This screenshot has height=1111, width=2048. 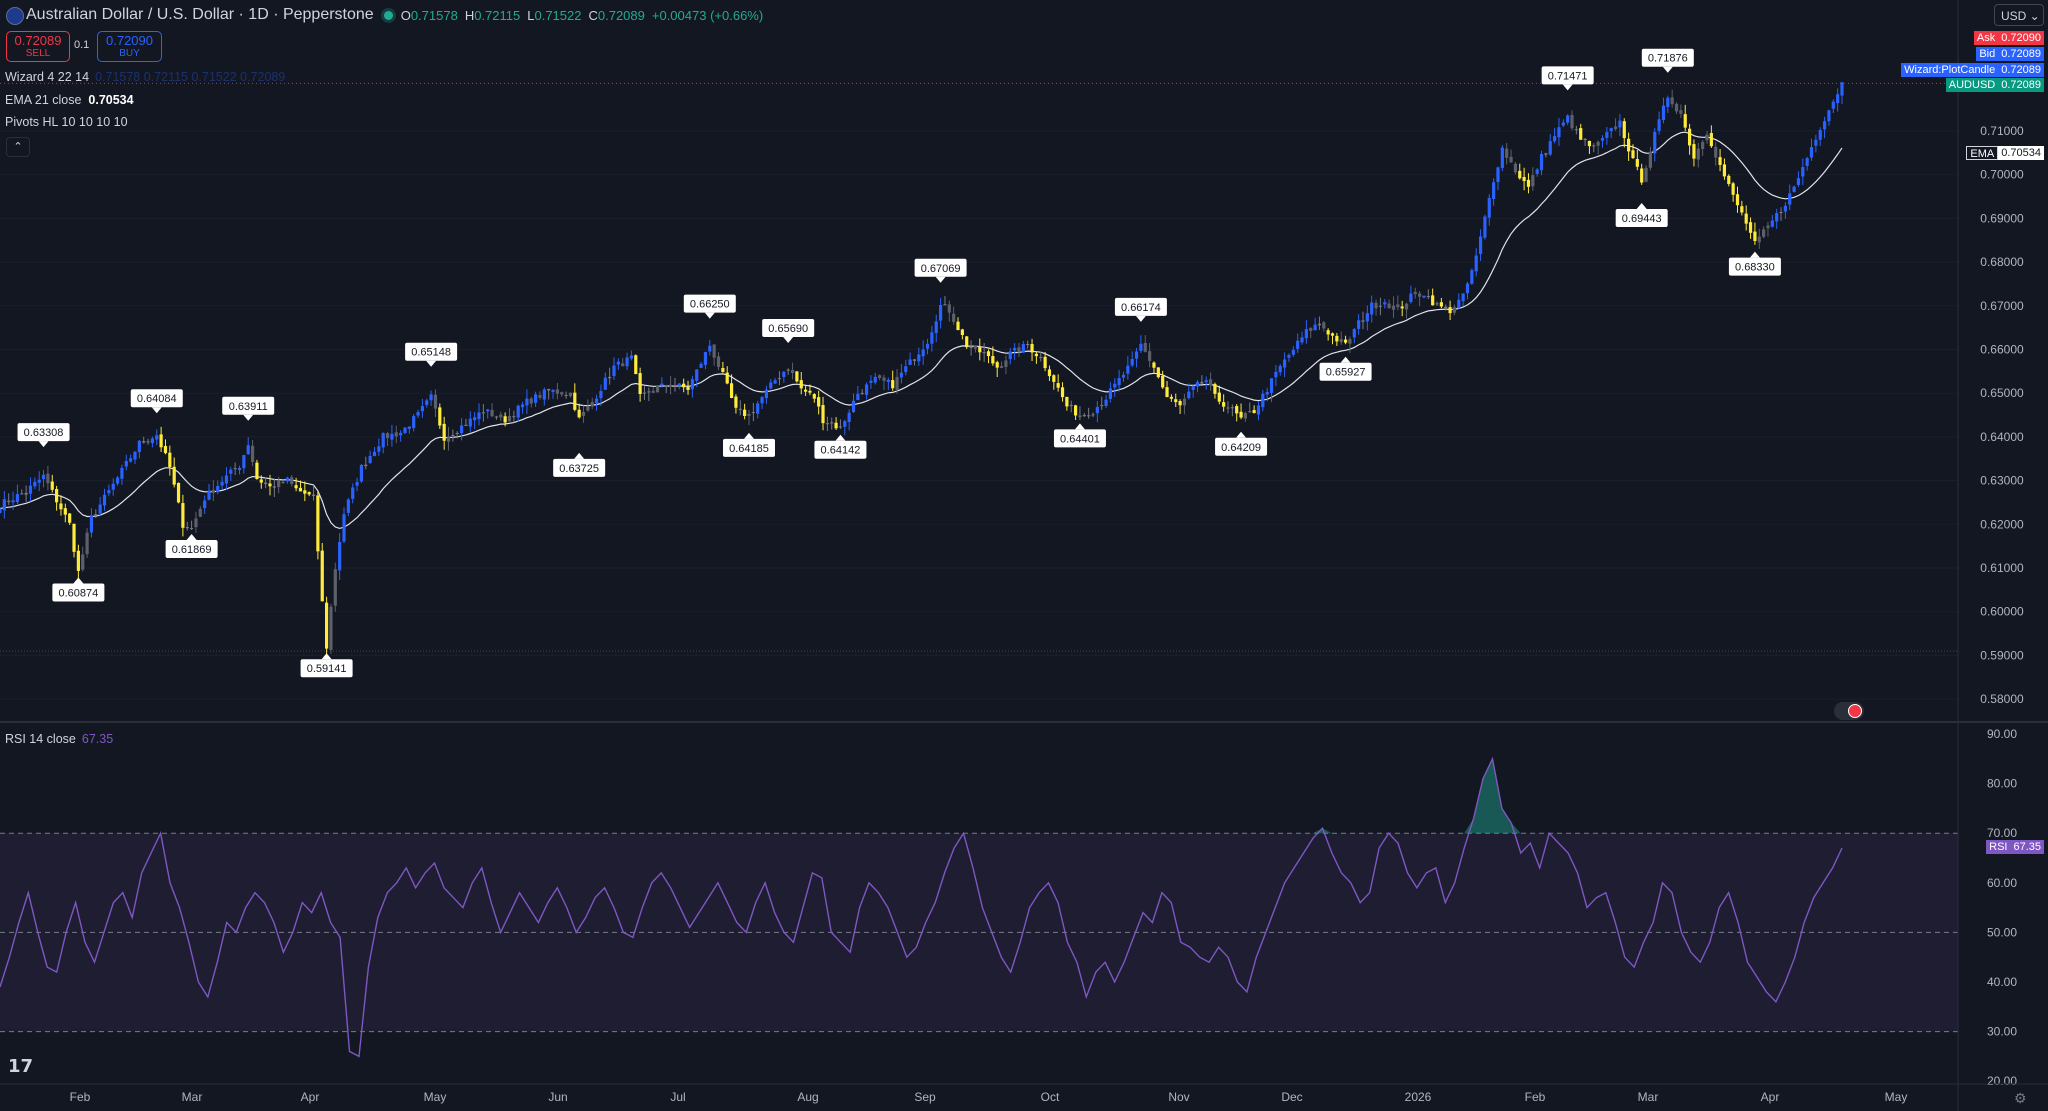 I want to click on pivot-label: 0.64084, so click(x=156, y=401).